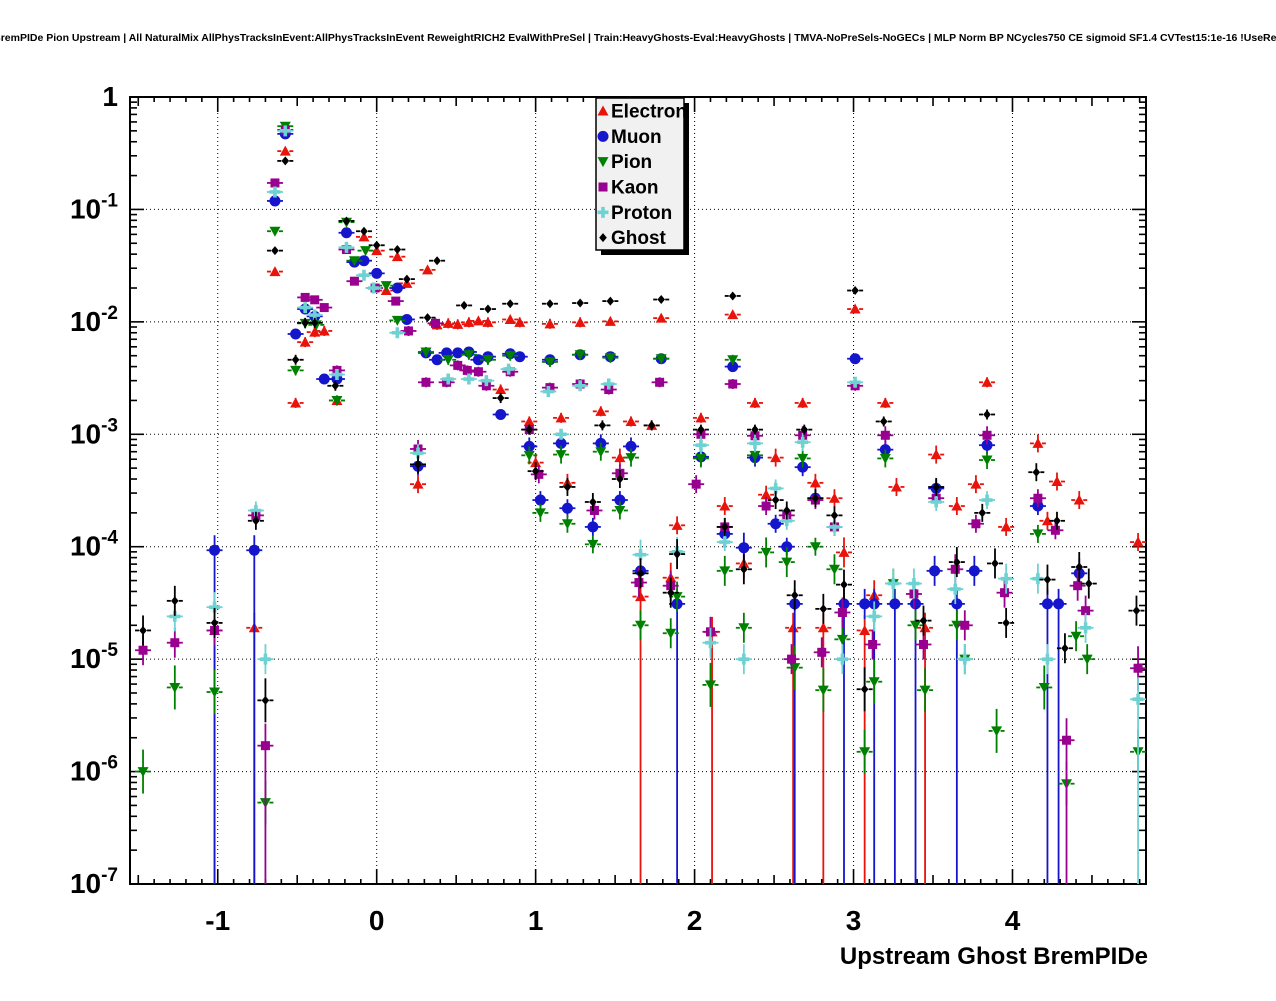 This screenshot has width=1276, height=1001. What do you see at coordinates (649, 112) in the screenshot?
I see `legend-label: Electron` at bounding box center [649, 112].